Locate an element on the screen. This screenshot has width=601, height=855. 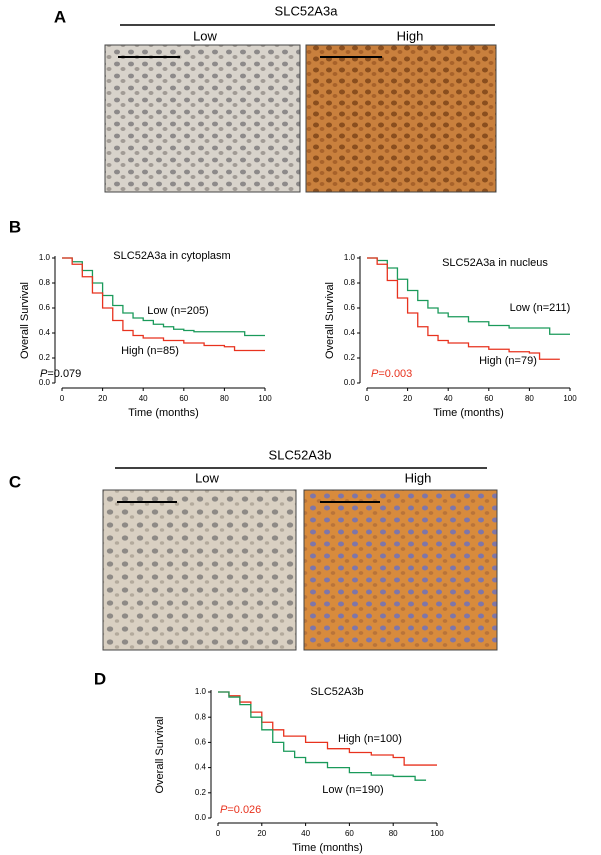
series-label: High (n=85) is located at coordinates (150, 351).